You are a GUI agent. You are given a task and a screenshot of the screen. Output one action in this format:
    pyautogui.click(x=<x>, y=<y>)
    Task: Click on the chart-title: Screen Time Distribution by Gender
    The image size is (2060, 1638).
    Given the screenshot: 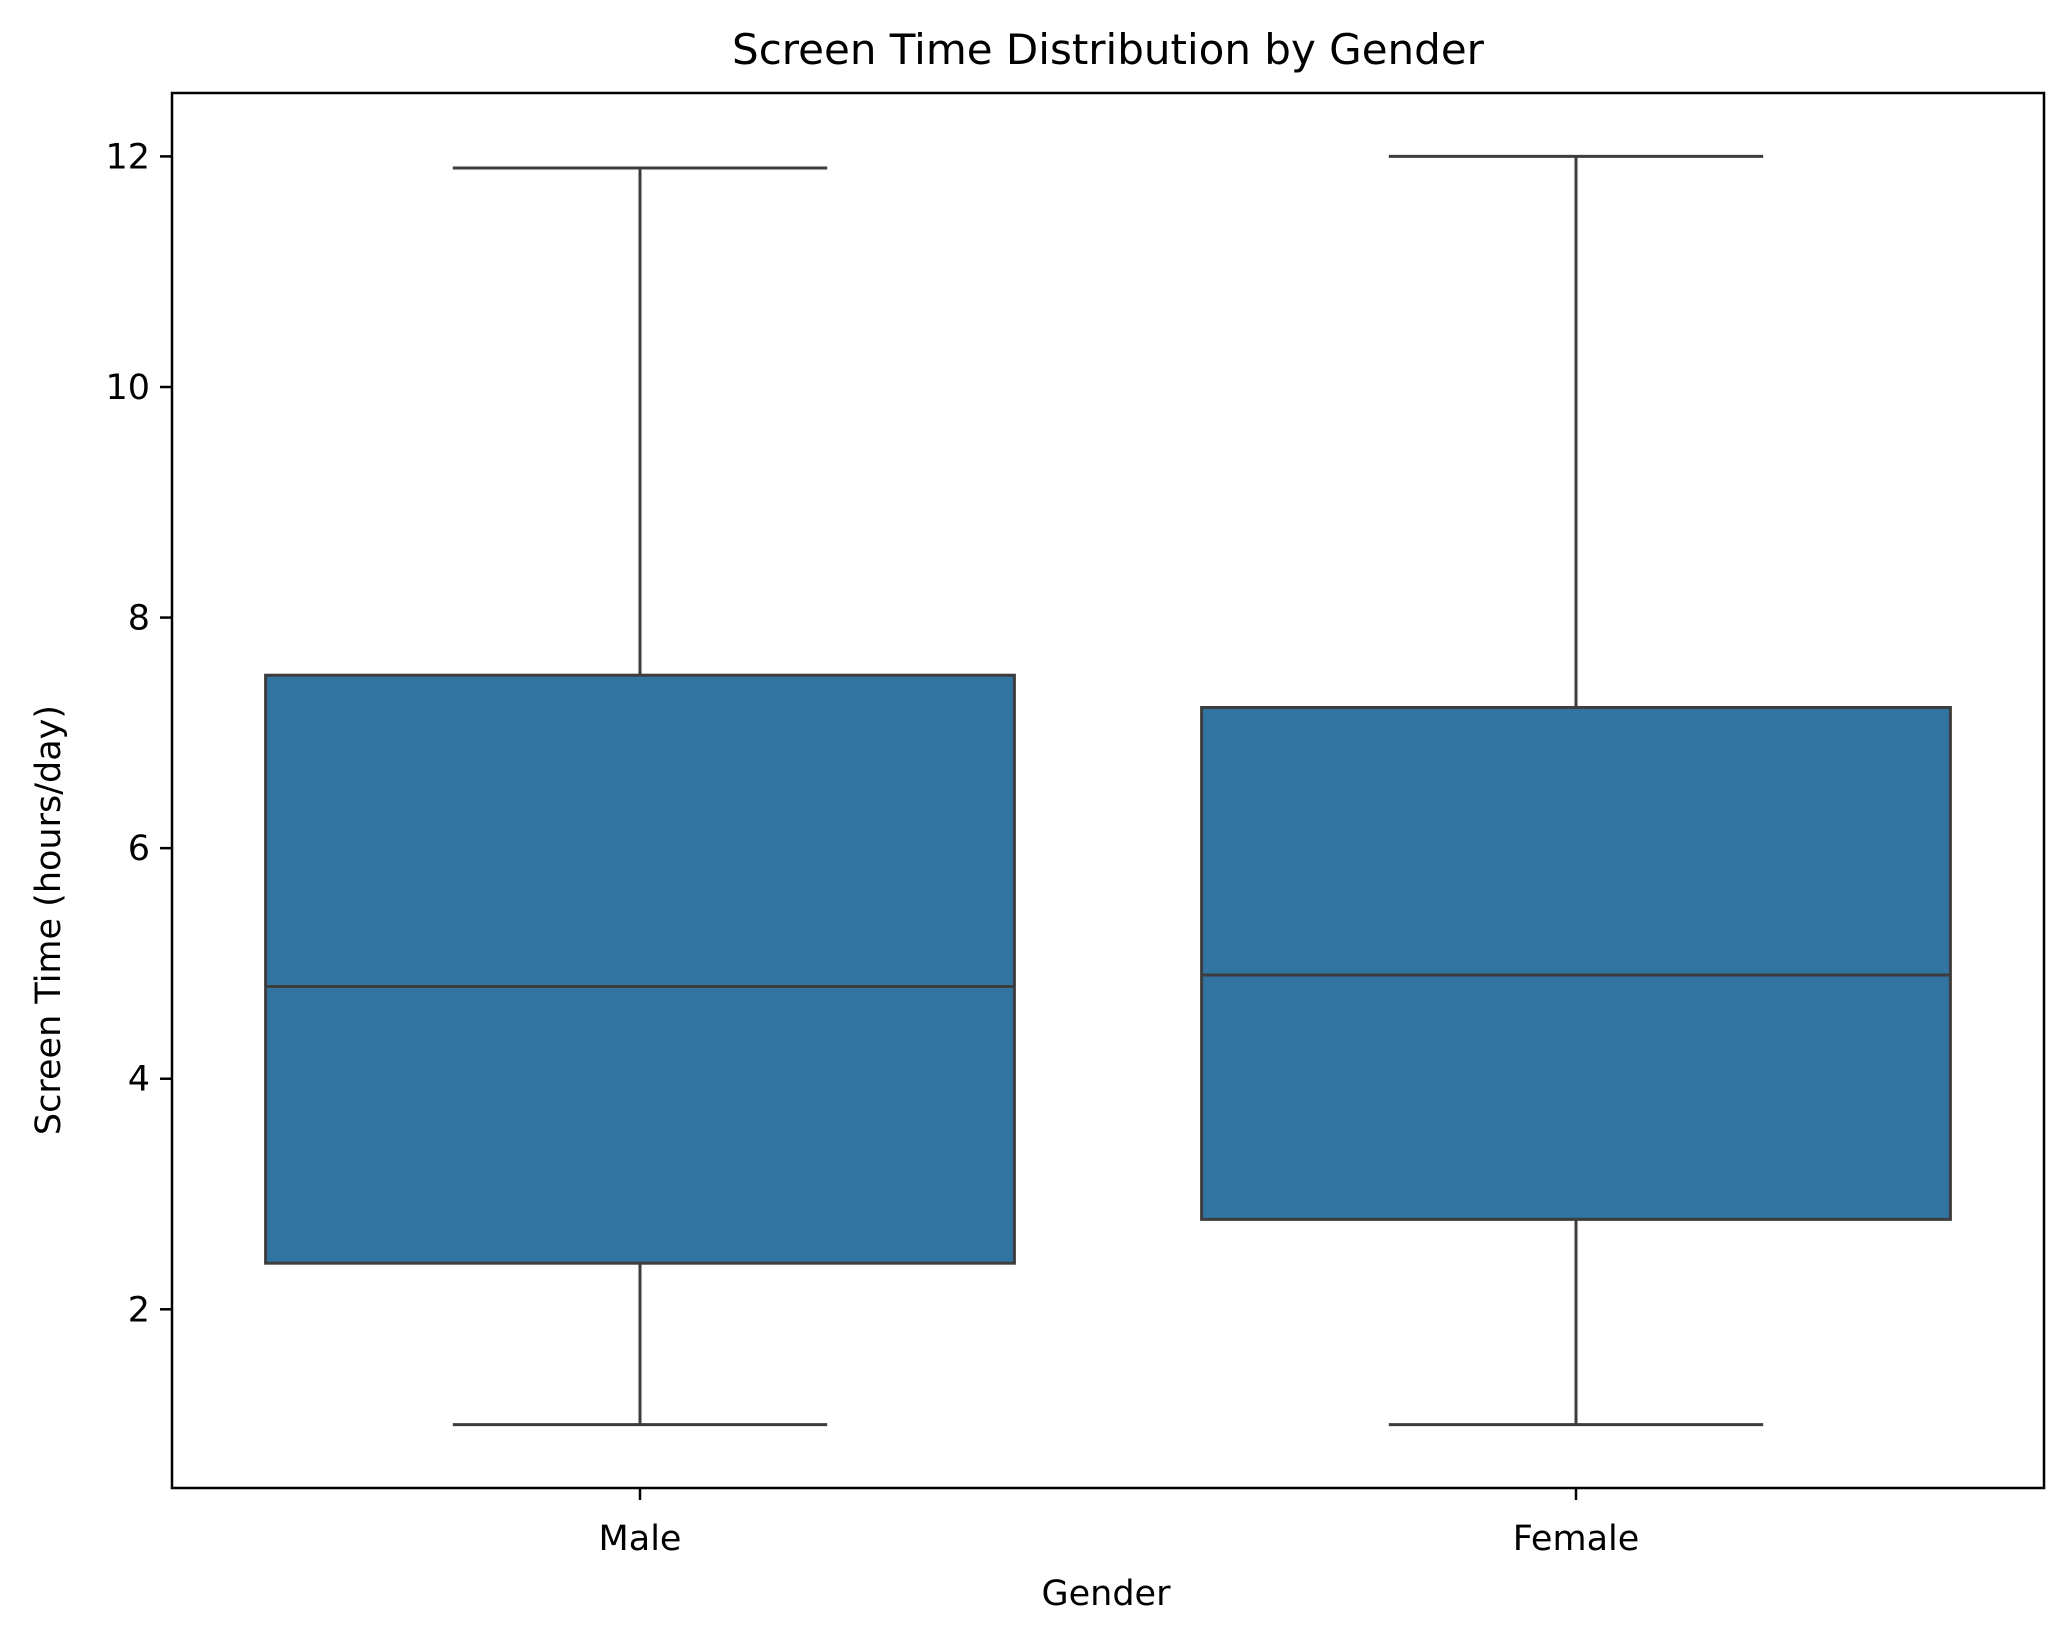 What is the action you would take?
    pyautogui.click(x=1108, y=49)
    